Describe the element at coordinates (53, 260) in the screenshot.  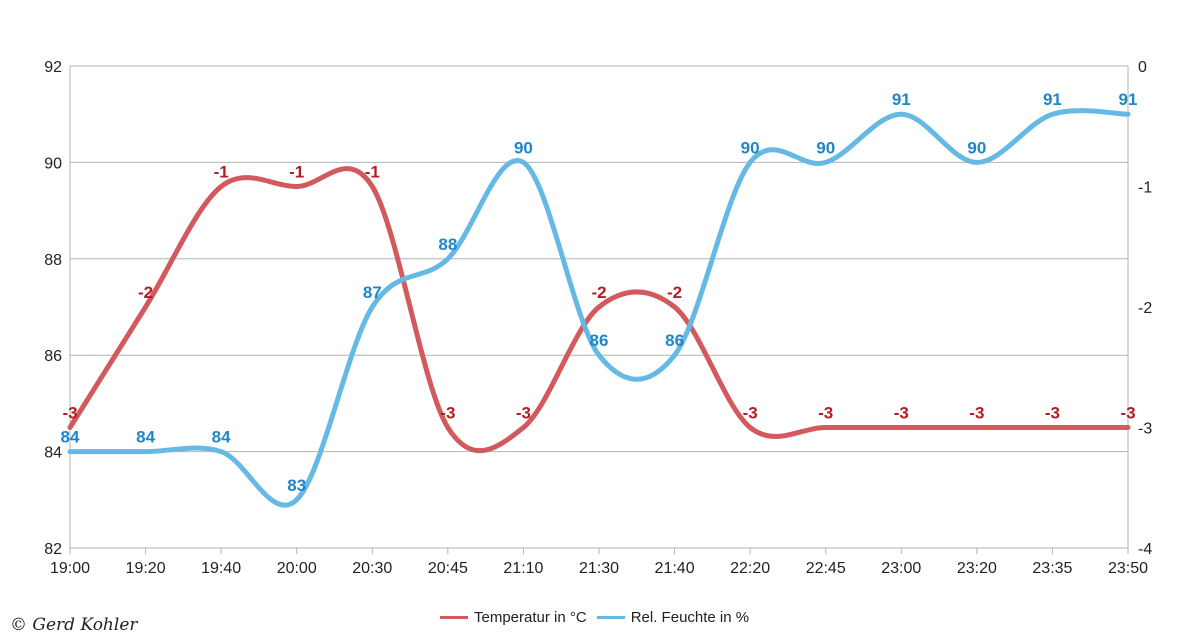
I see `left-tick-label: 88` at that location.